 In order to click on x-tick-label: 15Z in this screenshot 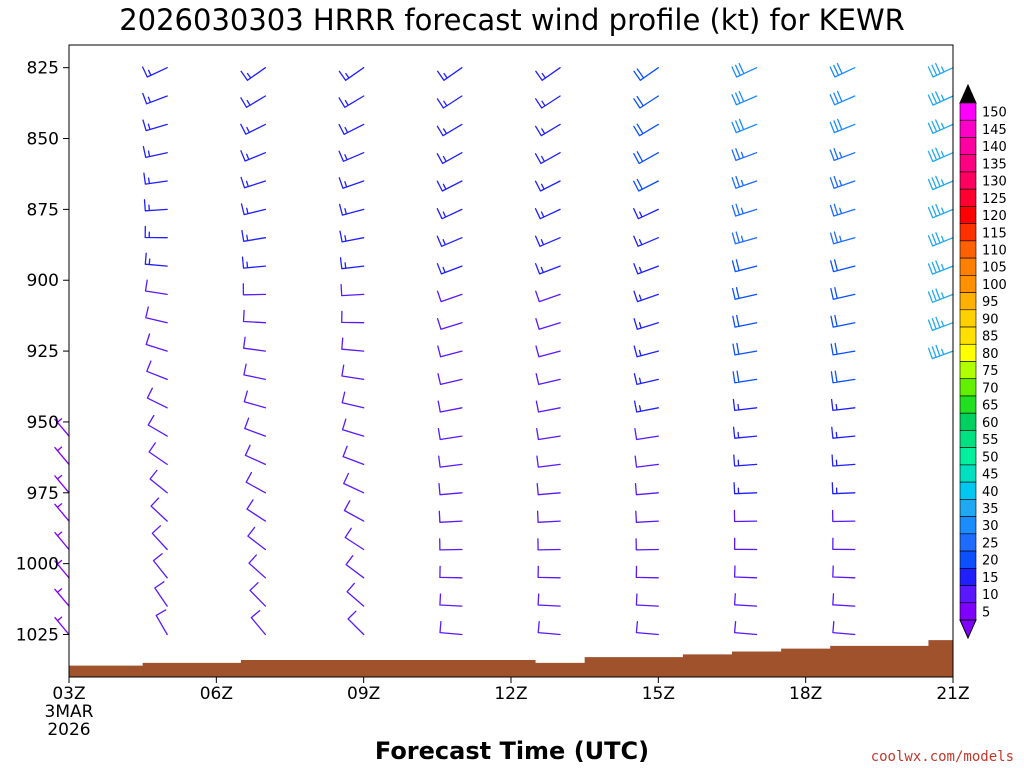, I will do `click(658, 694)`.